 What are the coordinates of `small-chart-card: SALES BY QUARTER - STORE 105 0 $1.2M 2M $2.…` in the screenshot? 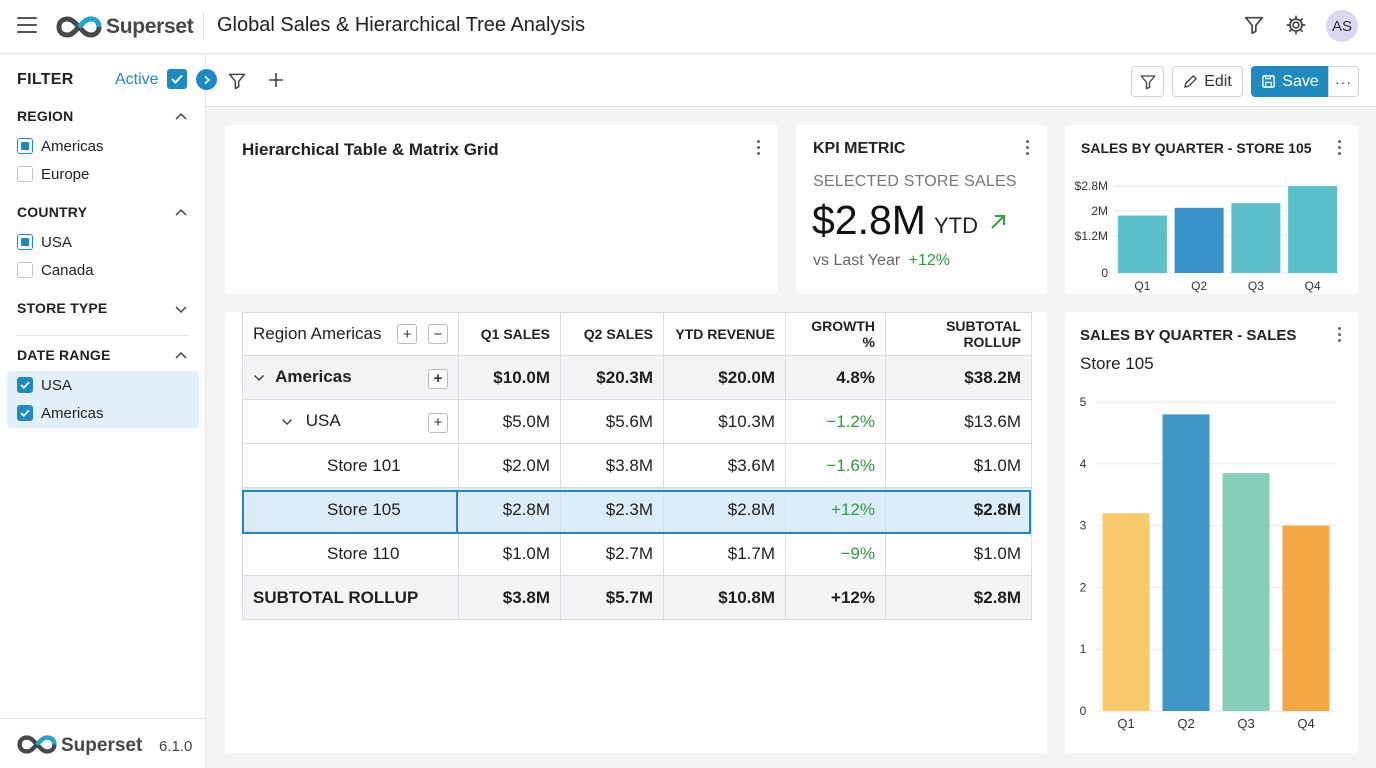 It's located at (1211, 209).